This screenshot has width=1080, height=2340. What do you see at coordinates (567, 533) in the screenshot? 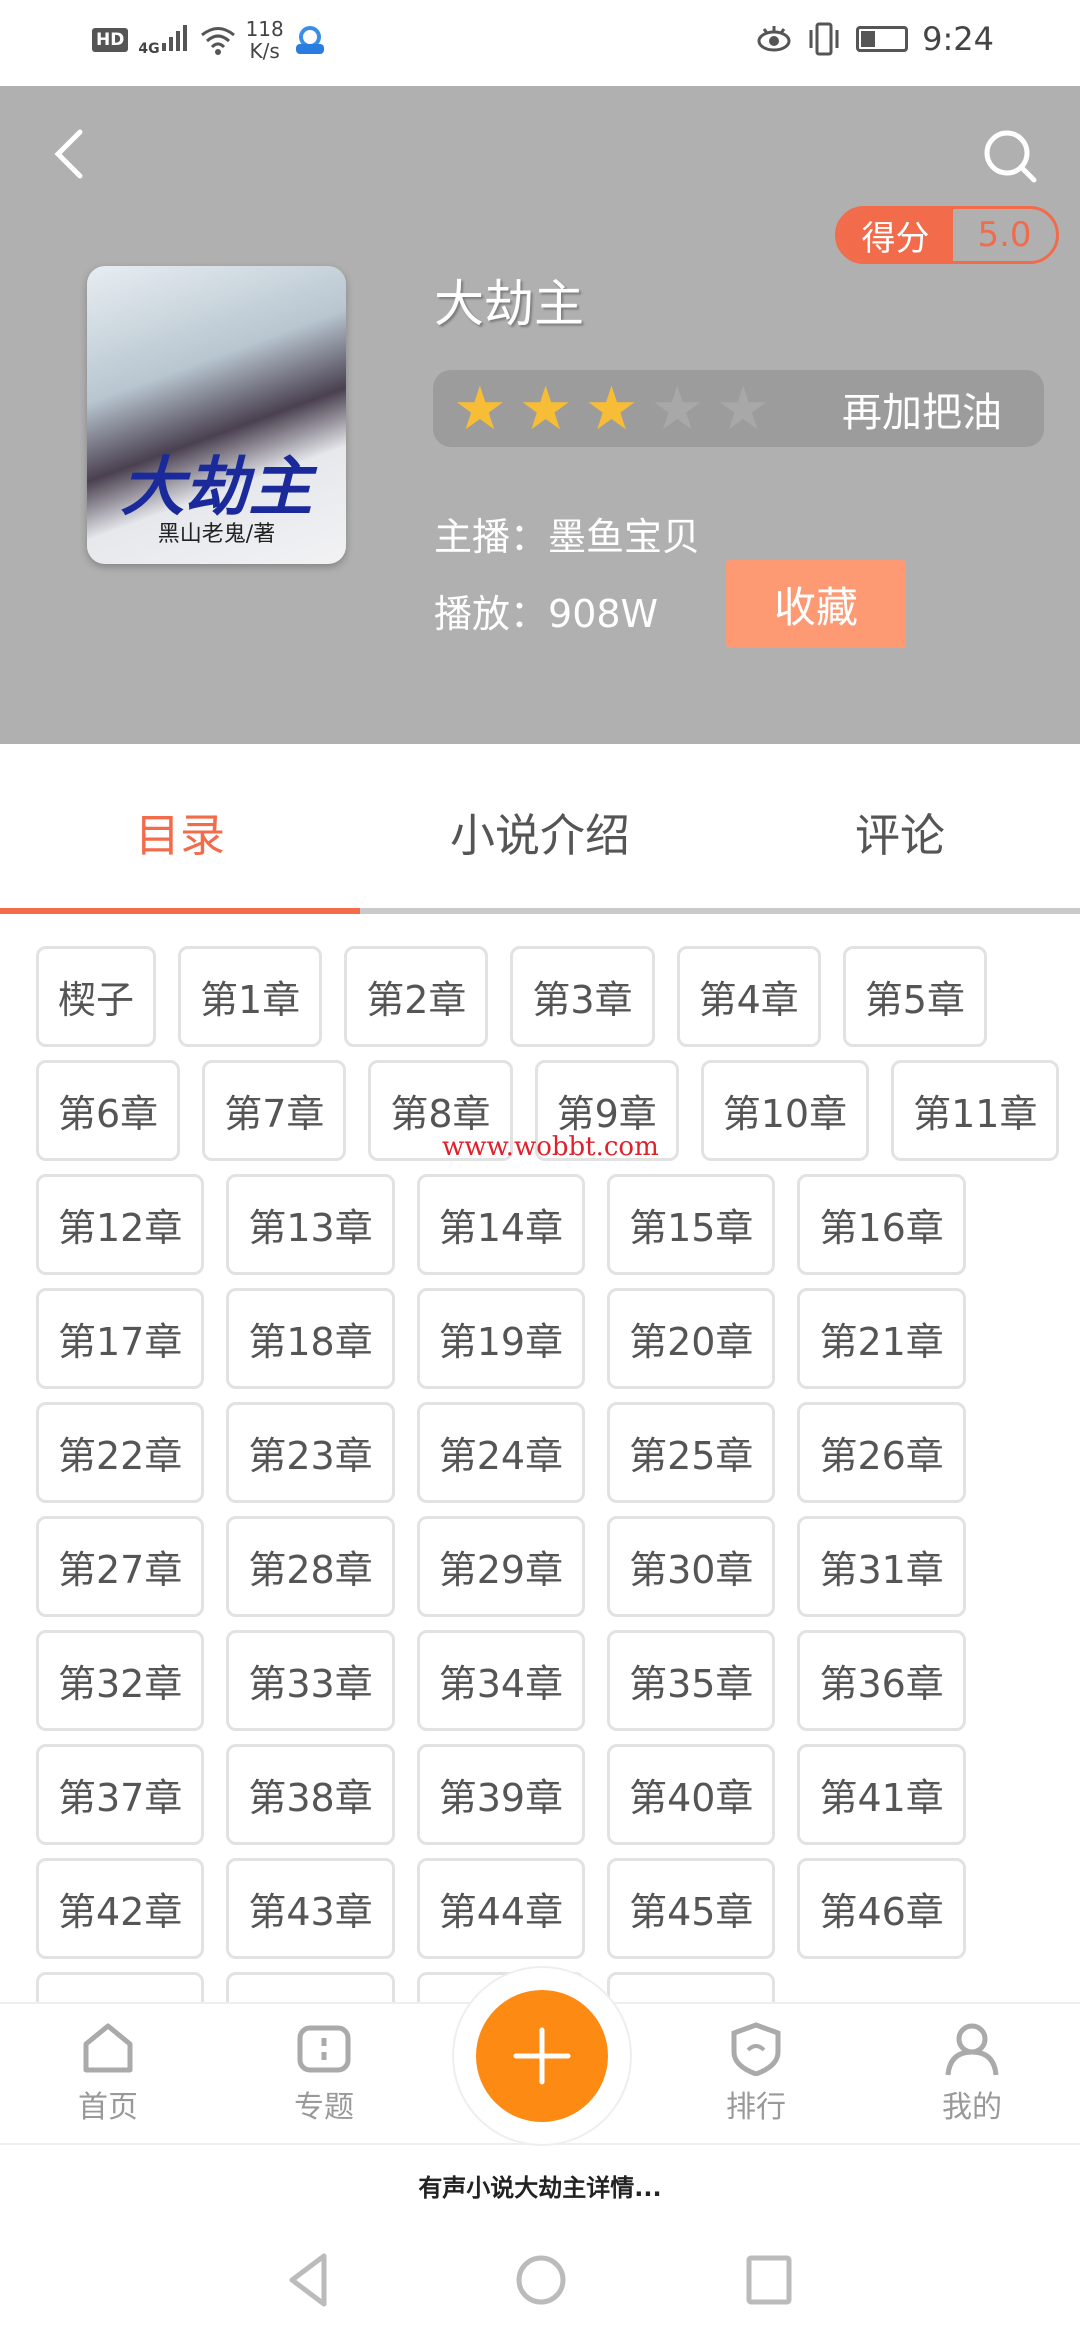
I see `host-info: 主播：墨鱼宝贝` at bounding box center [567, 533].